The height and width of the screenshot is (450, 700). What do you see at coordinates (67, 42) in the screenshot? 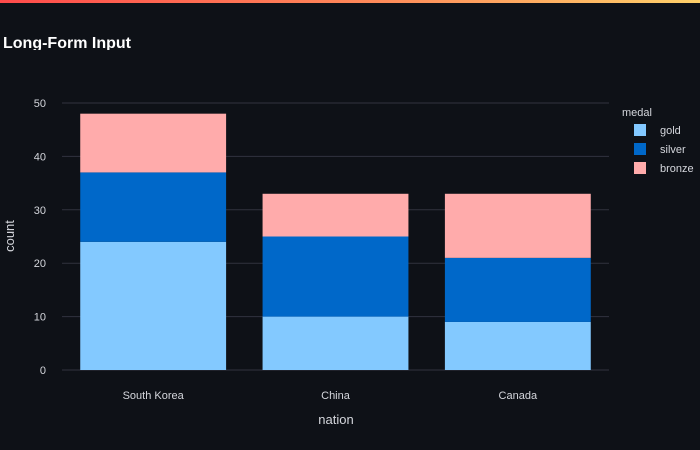
I see `chart-title: Long-Form Input` at bounding box center [67, 42].